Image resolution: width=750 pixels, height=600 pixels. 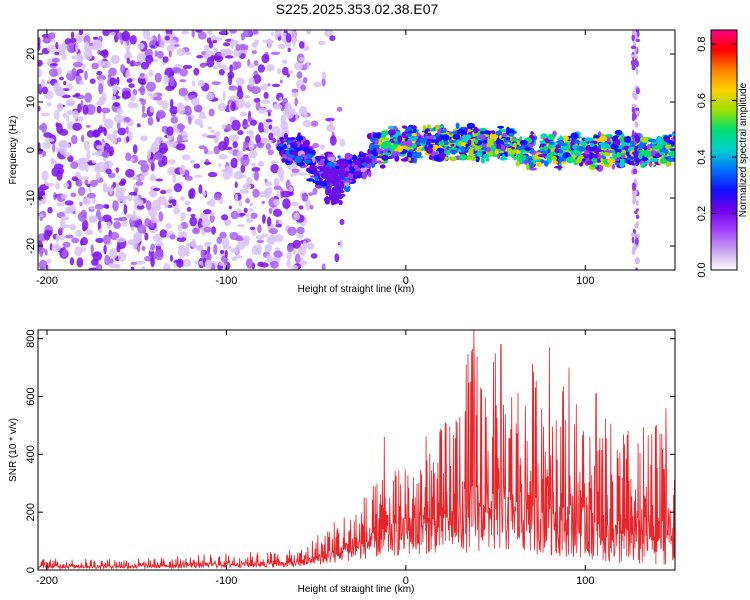 What do you see at coordinates (702, 43) in the screenshot?
I see `colorbar-tick-label: 0.8` at bounding box center [702, 43].